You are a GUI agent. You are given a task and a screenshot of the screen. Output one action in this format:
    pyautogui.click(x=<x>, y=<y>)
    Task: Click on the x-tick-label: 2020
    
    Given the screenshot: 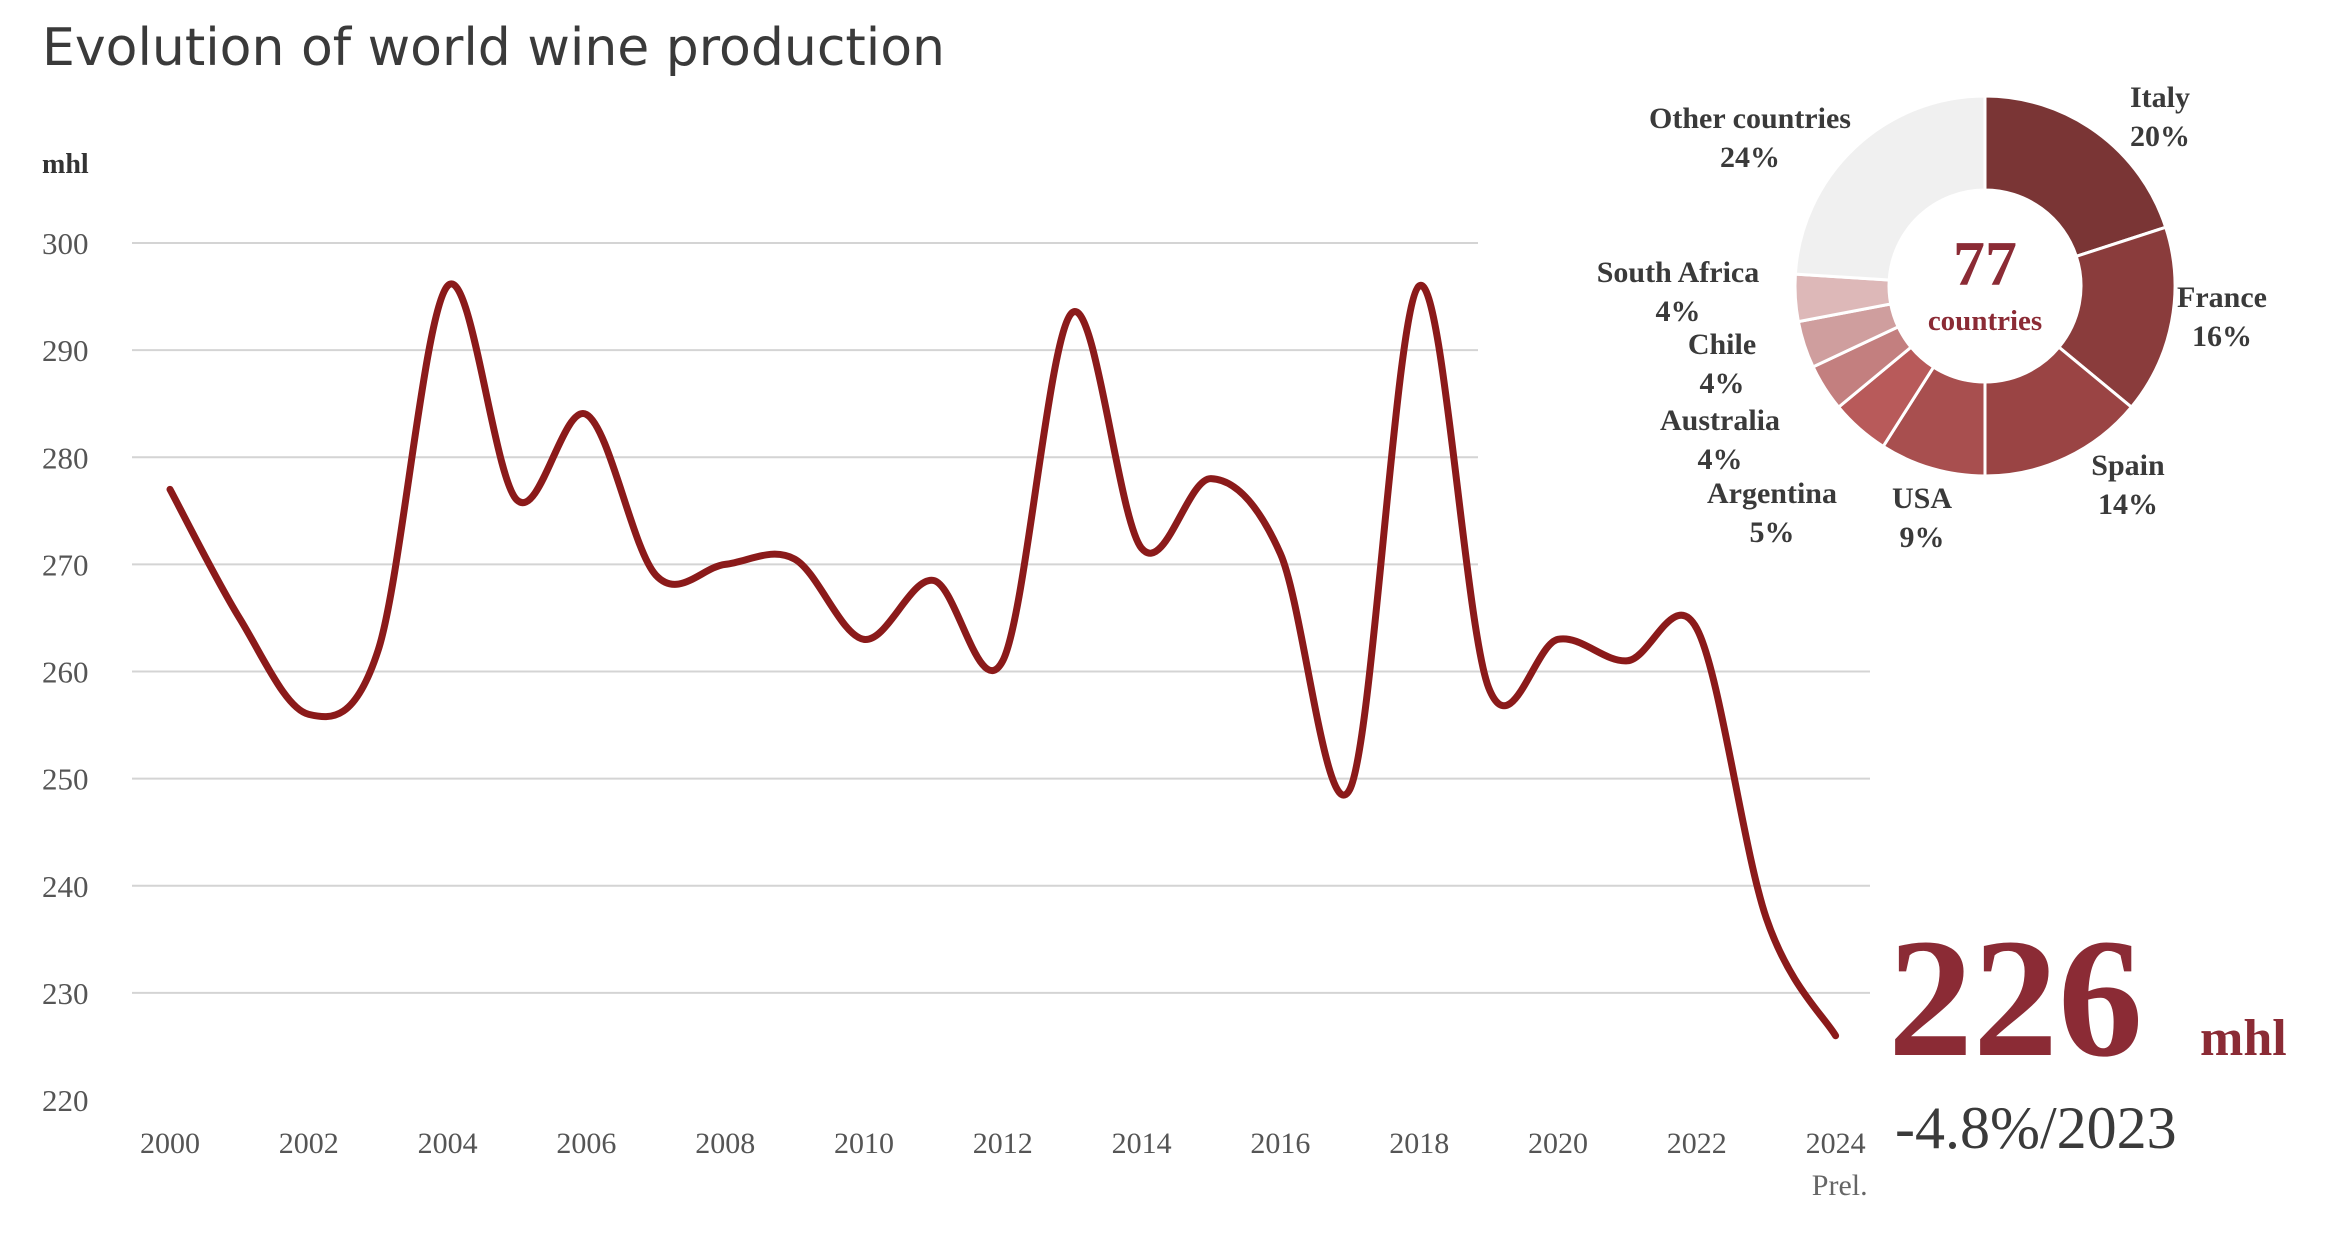 What is the action you would take?
    pyautogui.click(x=1558, y=1143)
    